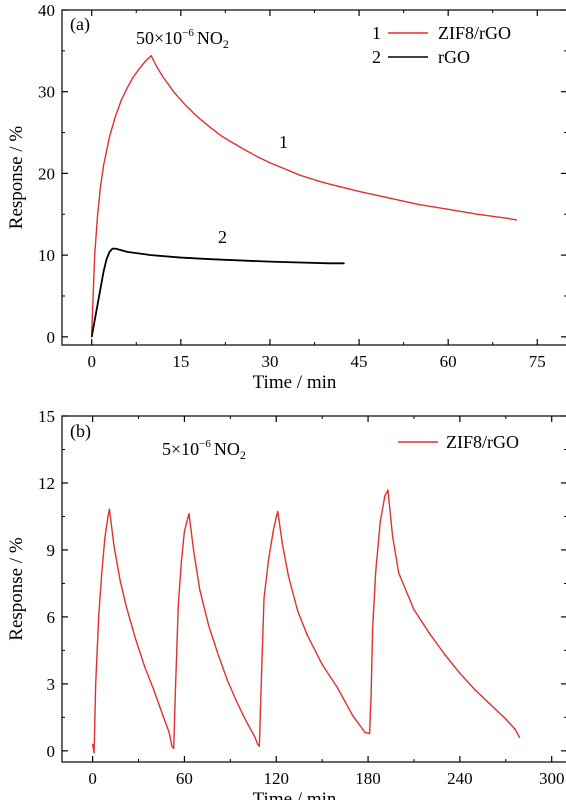 Image resolution: width=566 pixels, height=800 pixels. I want to click on y-tick-label: 20, so click(46, 173).